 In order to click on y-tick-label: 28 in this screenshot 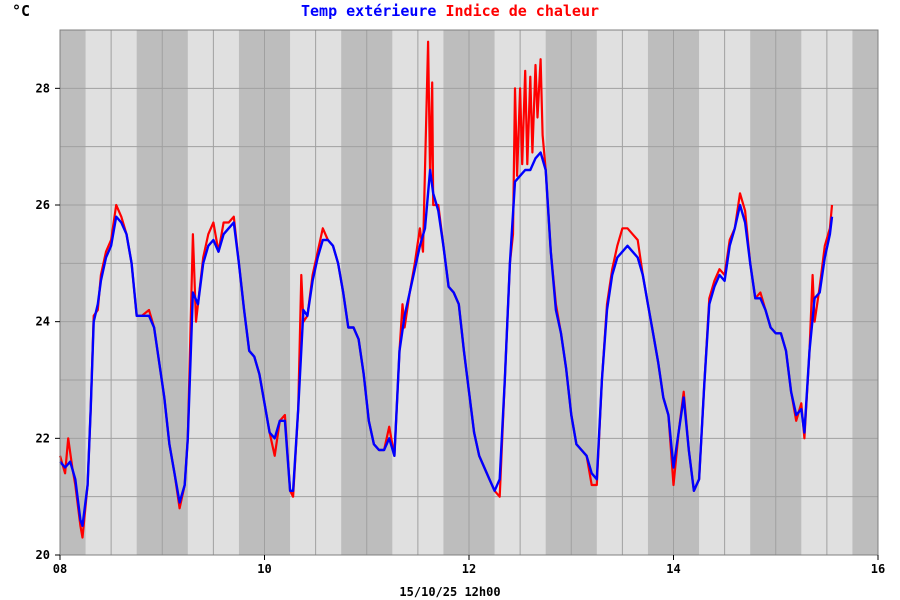, I will do `click(43, 88)`.